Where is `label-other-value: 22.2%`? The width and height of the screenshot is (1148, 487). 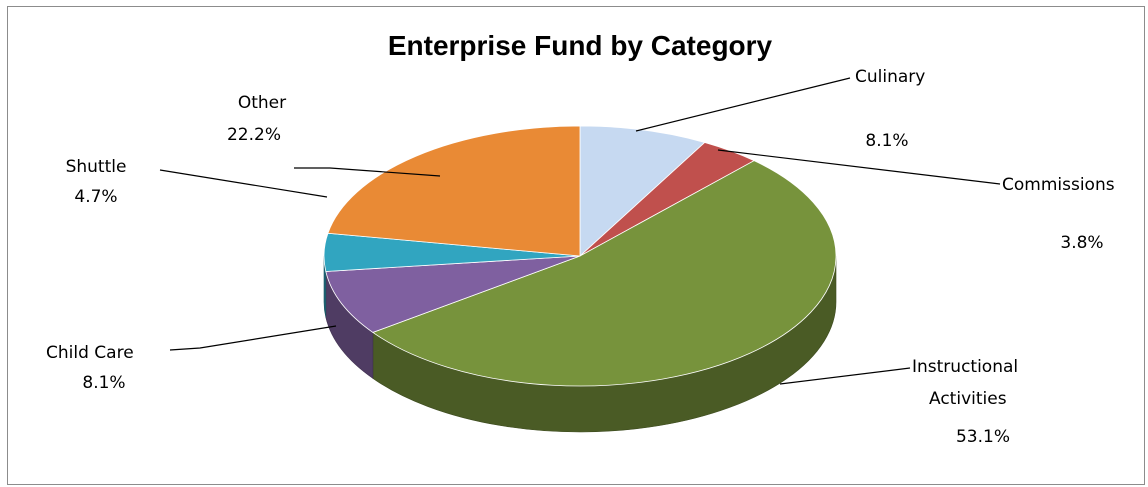
label-other-value: 22.2% is located at coordinates (254, 135).